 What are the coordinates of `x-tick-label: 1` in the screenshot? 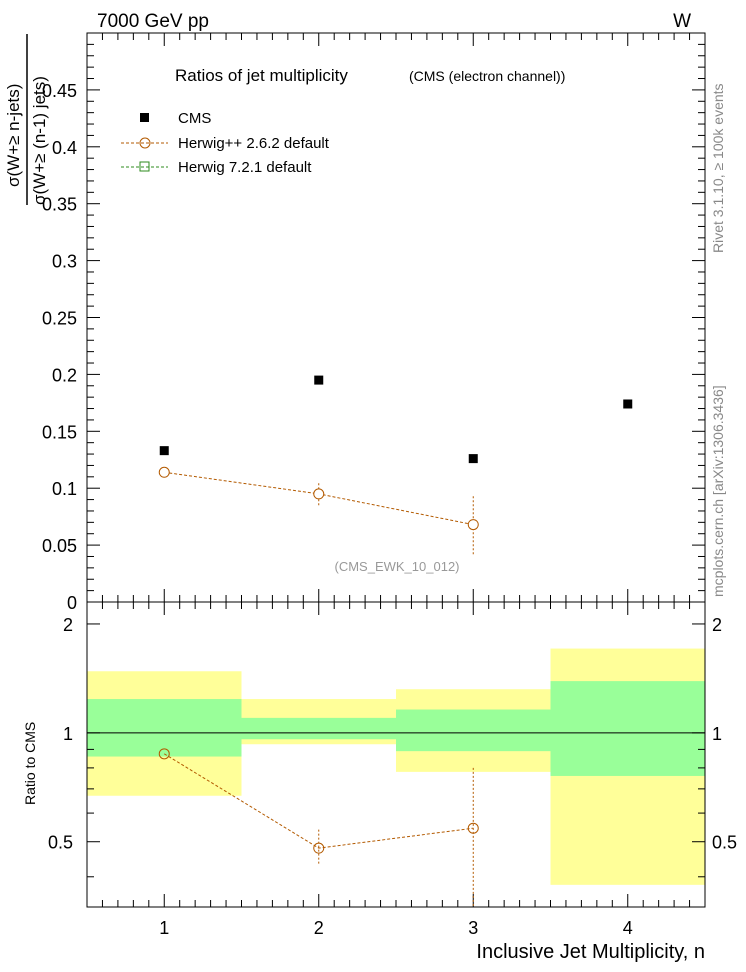 It's located at (164, 928).